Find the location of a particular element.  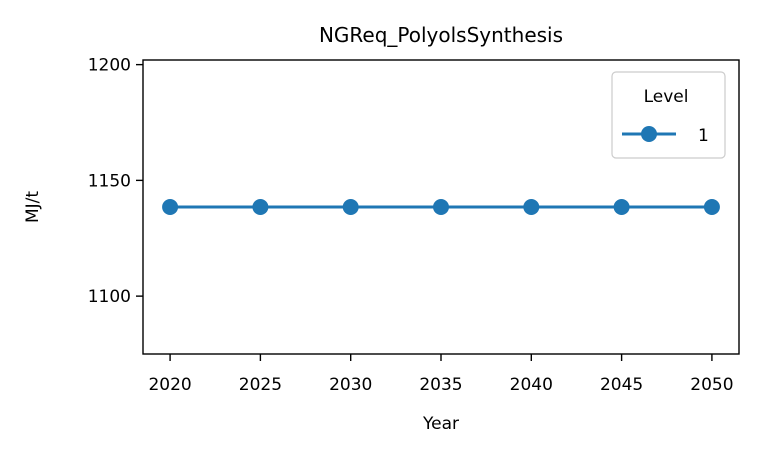

y-axis-label: MJ/t is located at coordinates (33, 207).